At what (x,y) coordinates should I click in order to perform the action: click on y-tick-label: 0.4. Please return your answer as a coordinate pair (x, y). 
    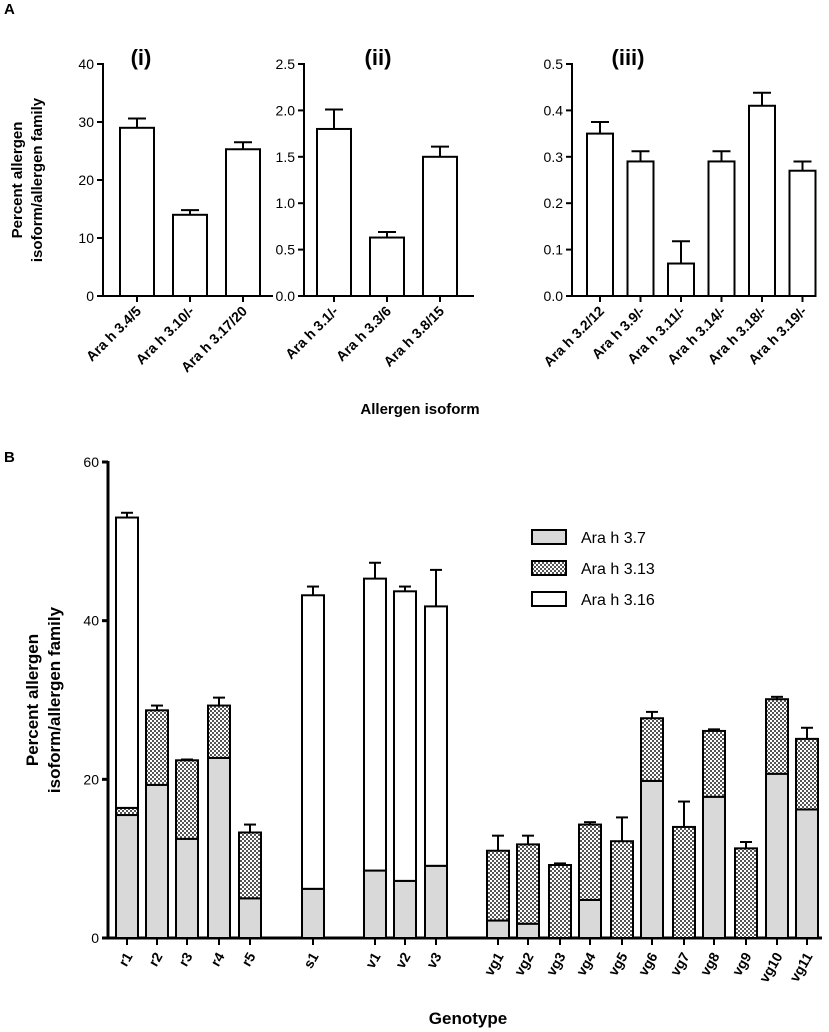
    Looking at the image, I should click on (554, 110).